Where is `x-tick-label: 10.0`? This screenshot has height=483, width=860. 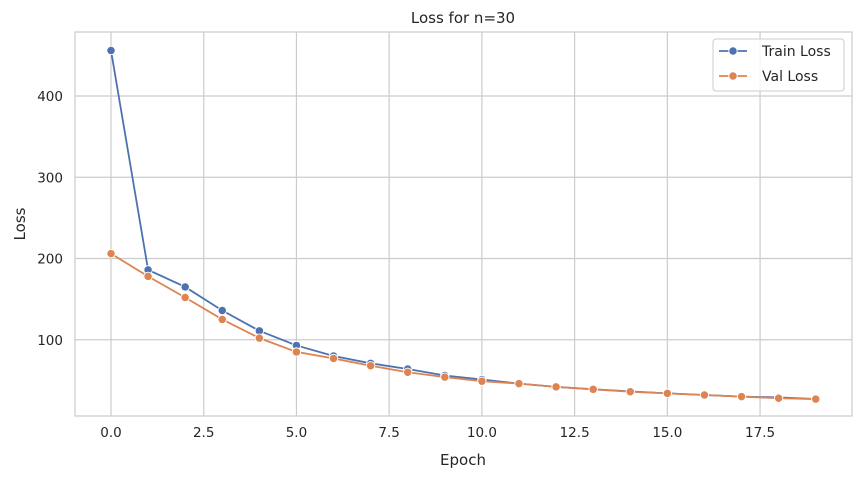 x-tick-label: 10.0 is located at coordinates (482, 433).